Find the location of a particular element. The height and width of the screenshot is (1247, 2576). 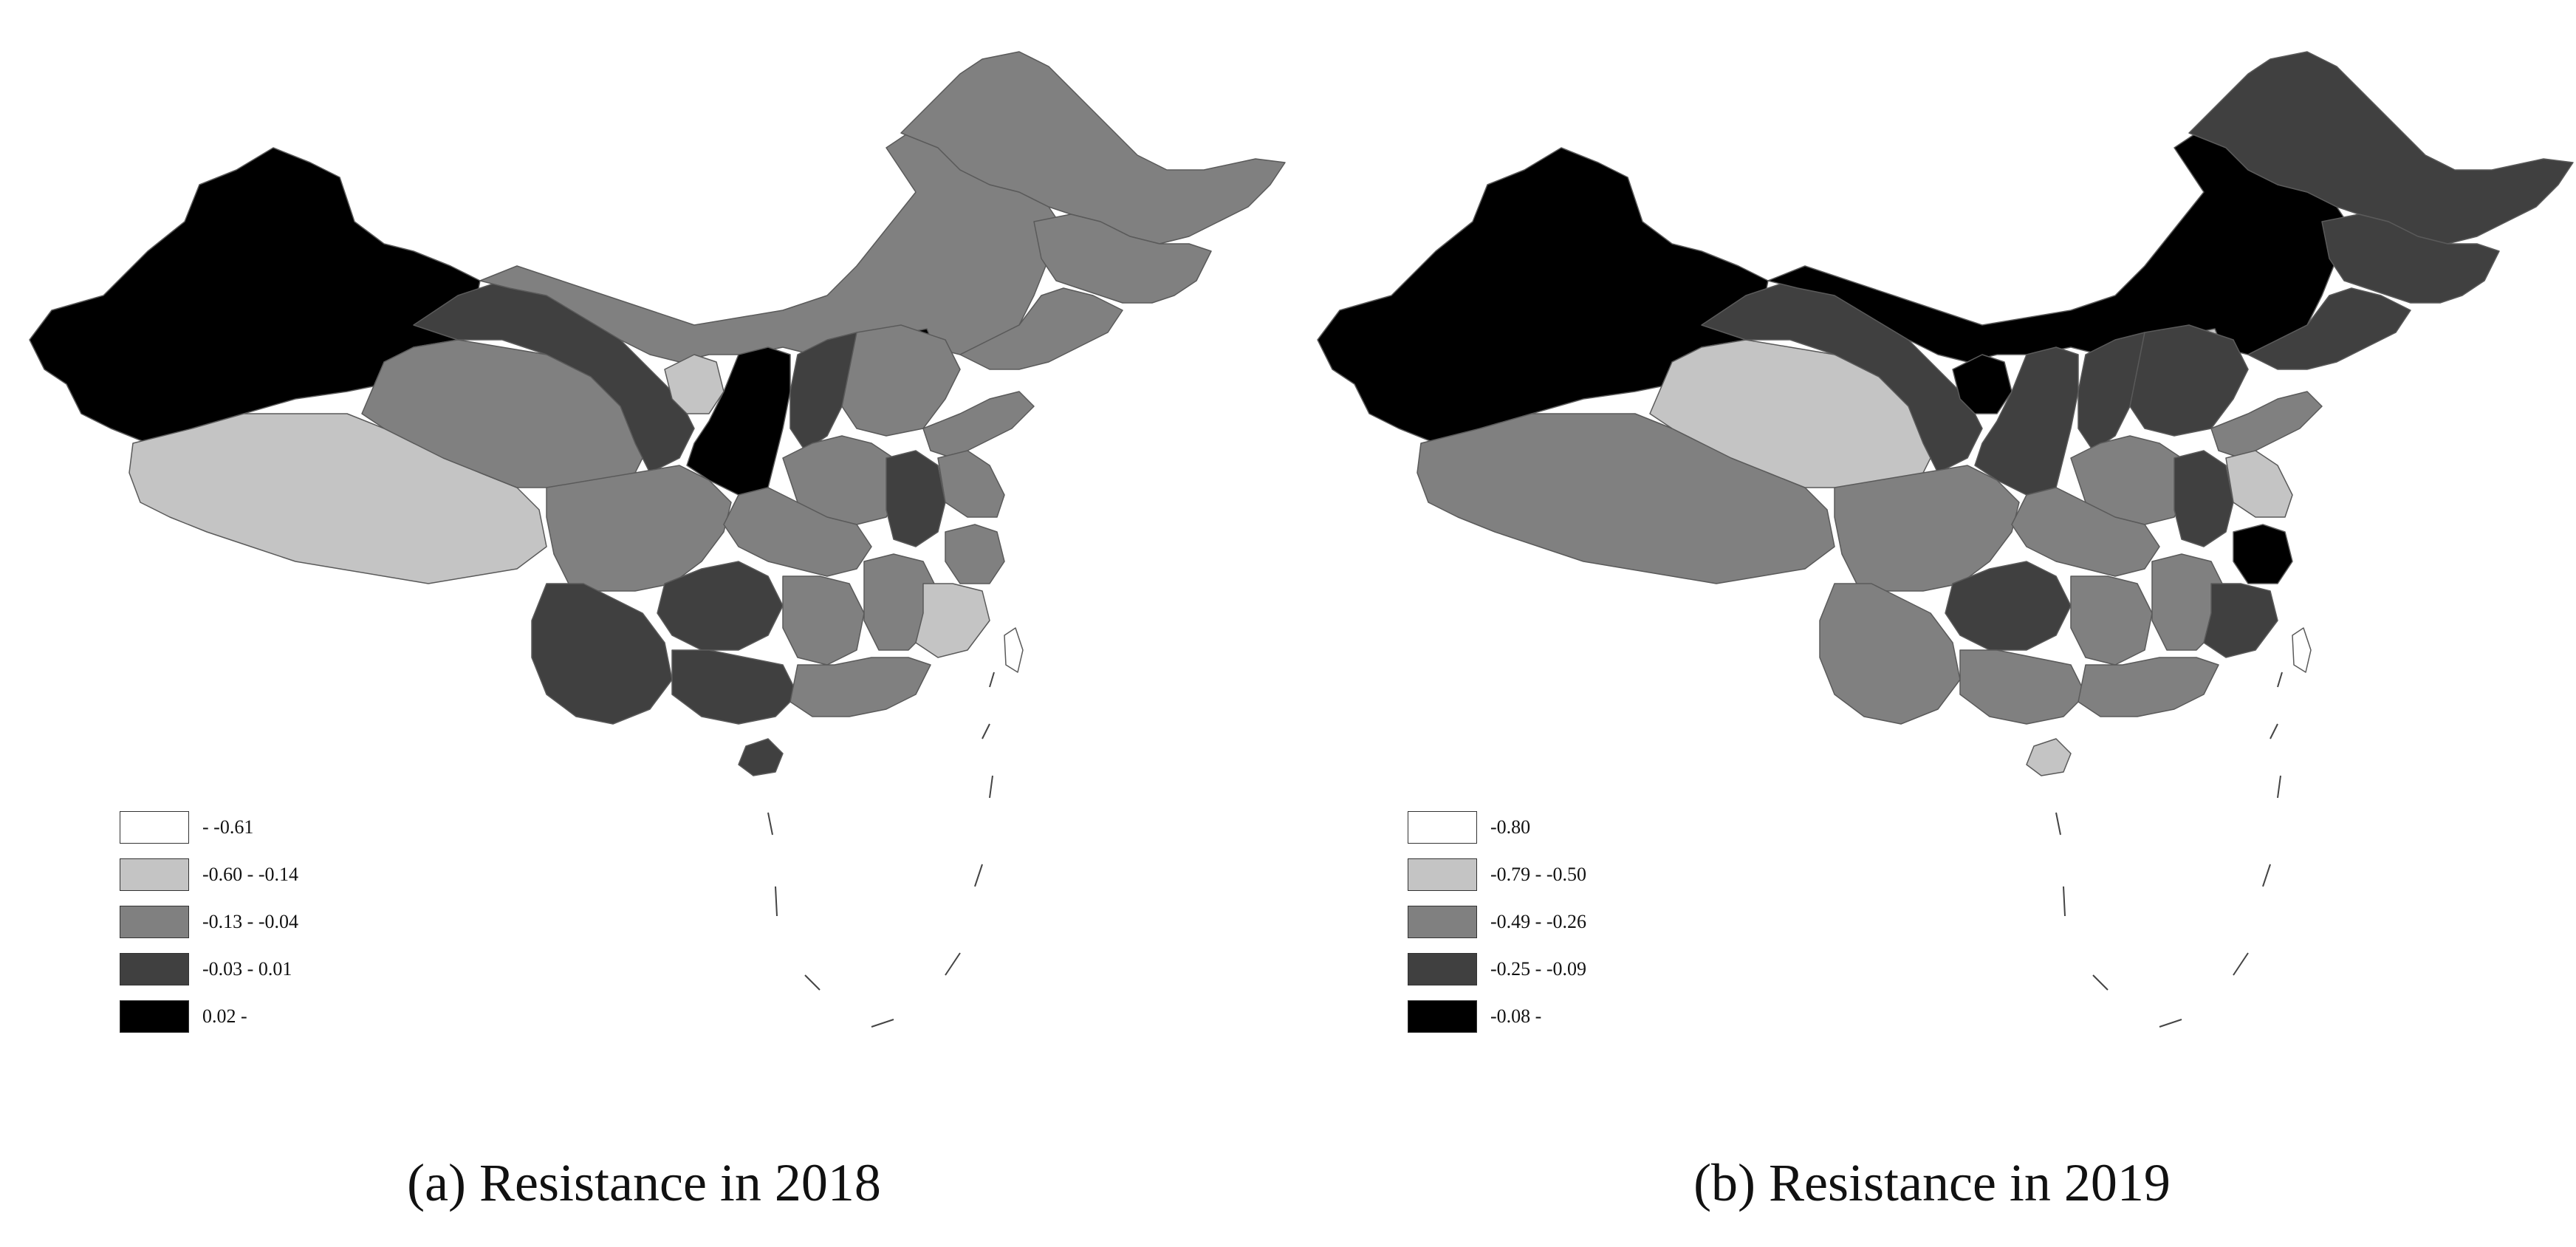

legend-item: 0.02 - is located at coordinates (209, 1017).